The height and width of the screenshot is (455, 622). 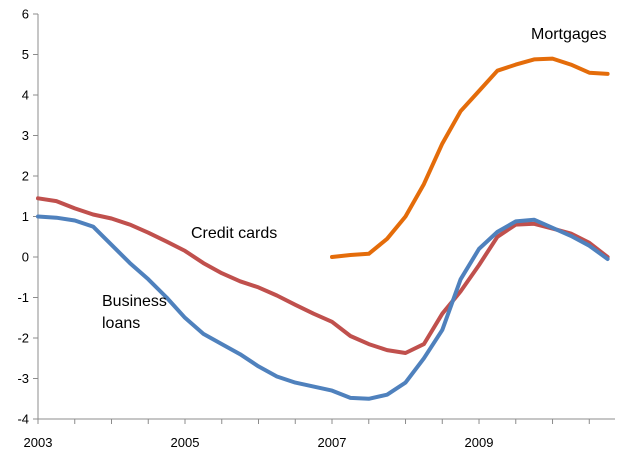 What do you see at coordinates (23, 419) in the screenshot?
I see `y-tick-label: -4` at bounding box center [23, 419].